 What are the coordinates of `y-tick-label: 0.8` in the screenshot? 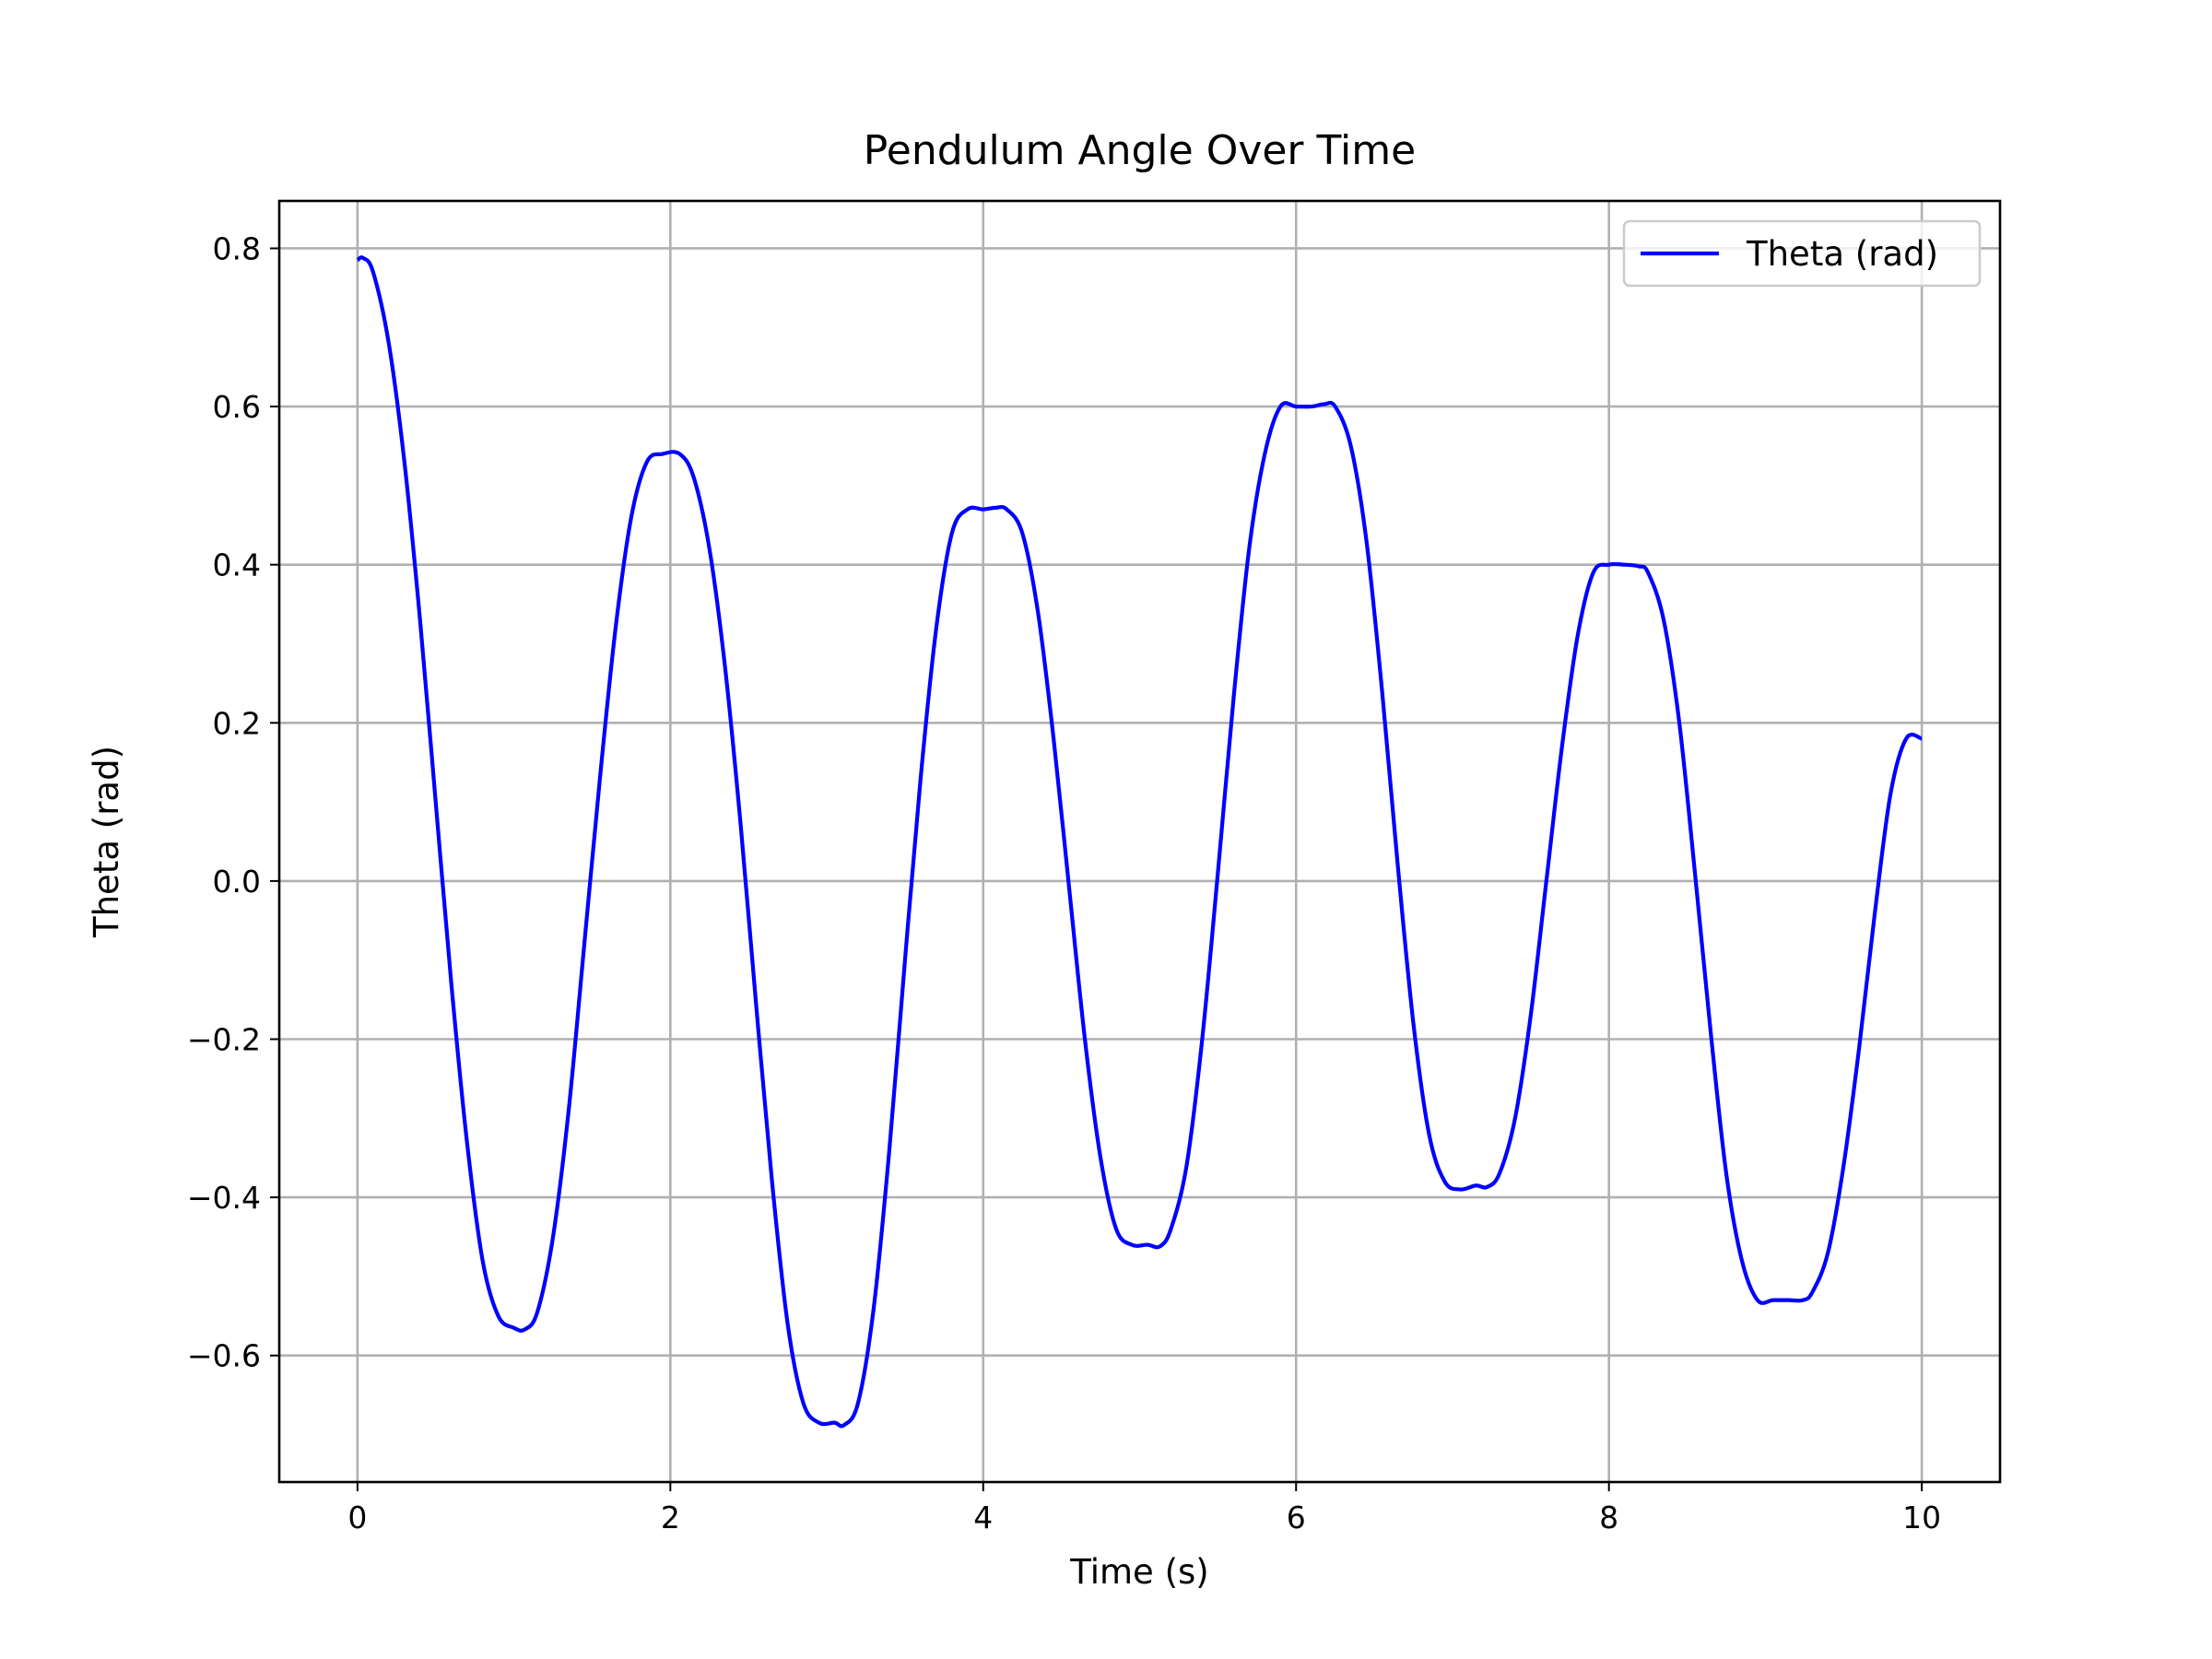 It's located at (237, 248).